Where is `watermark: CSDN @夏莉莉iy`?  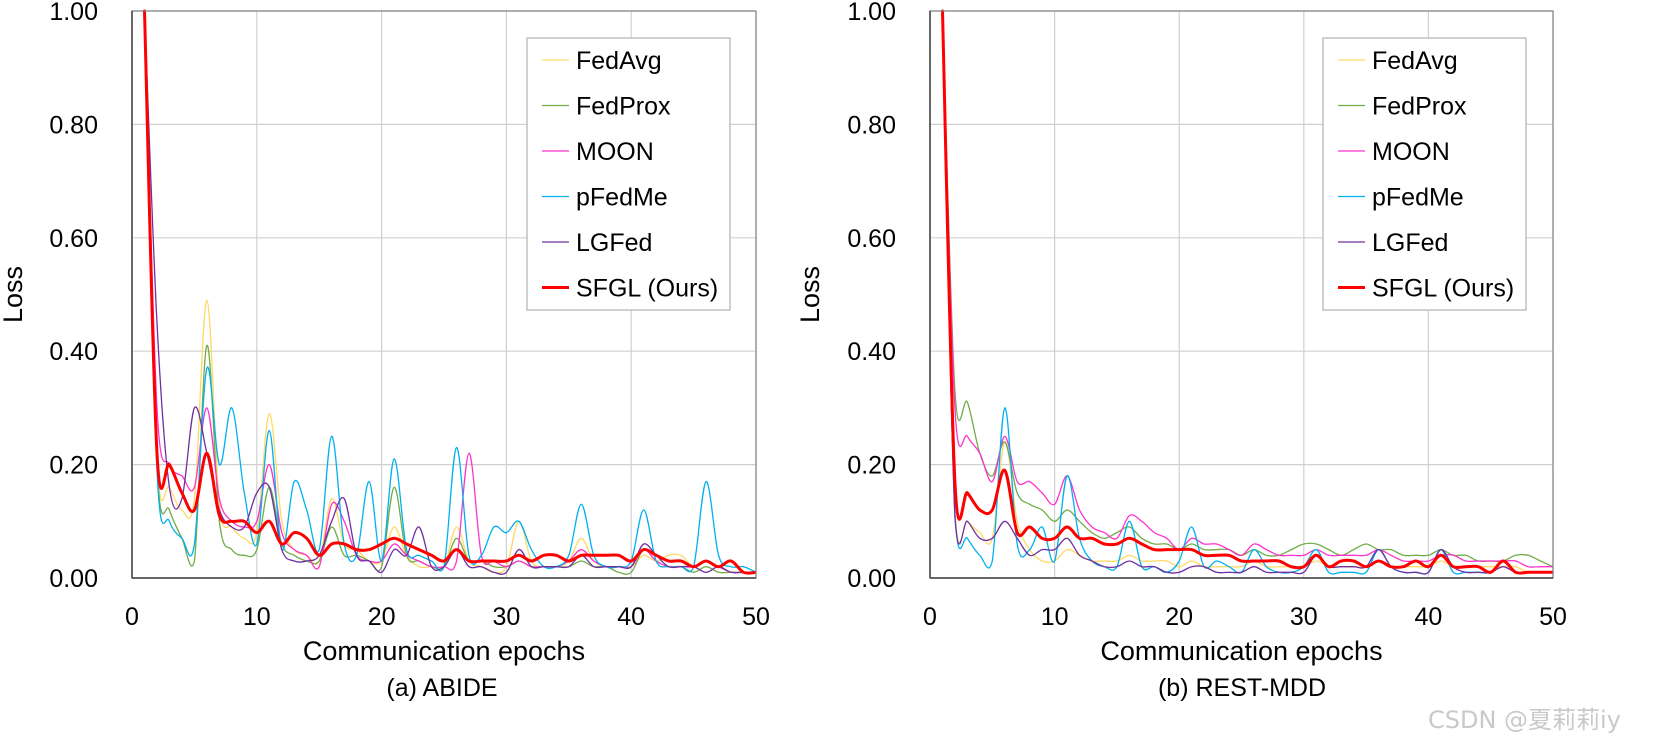
watermark: CSDN @夏莉莉iy is located at coordinates (1524, 720).